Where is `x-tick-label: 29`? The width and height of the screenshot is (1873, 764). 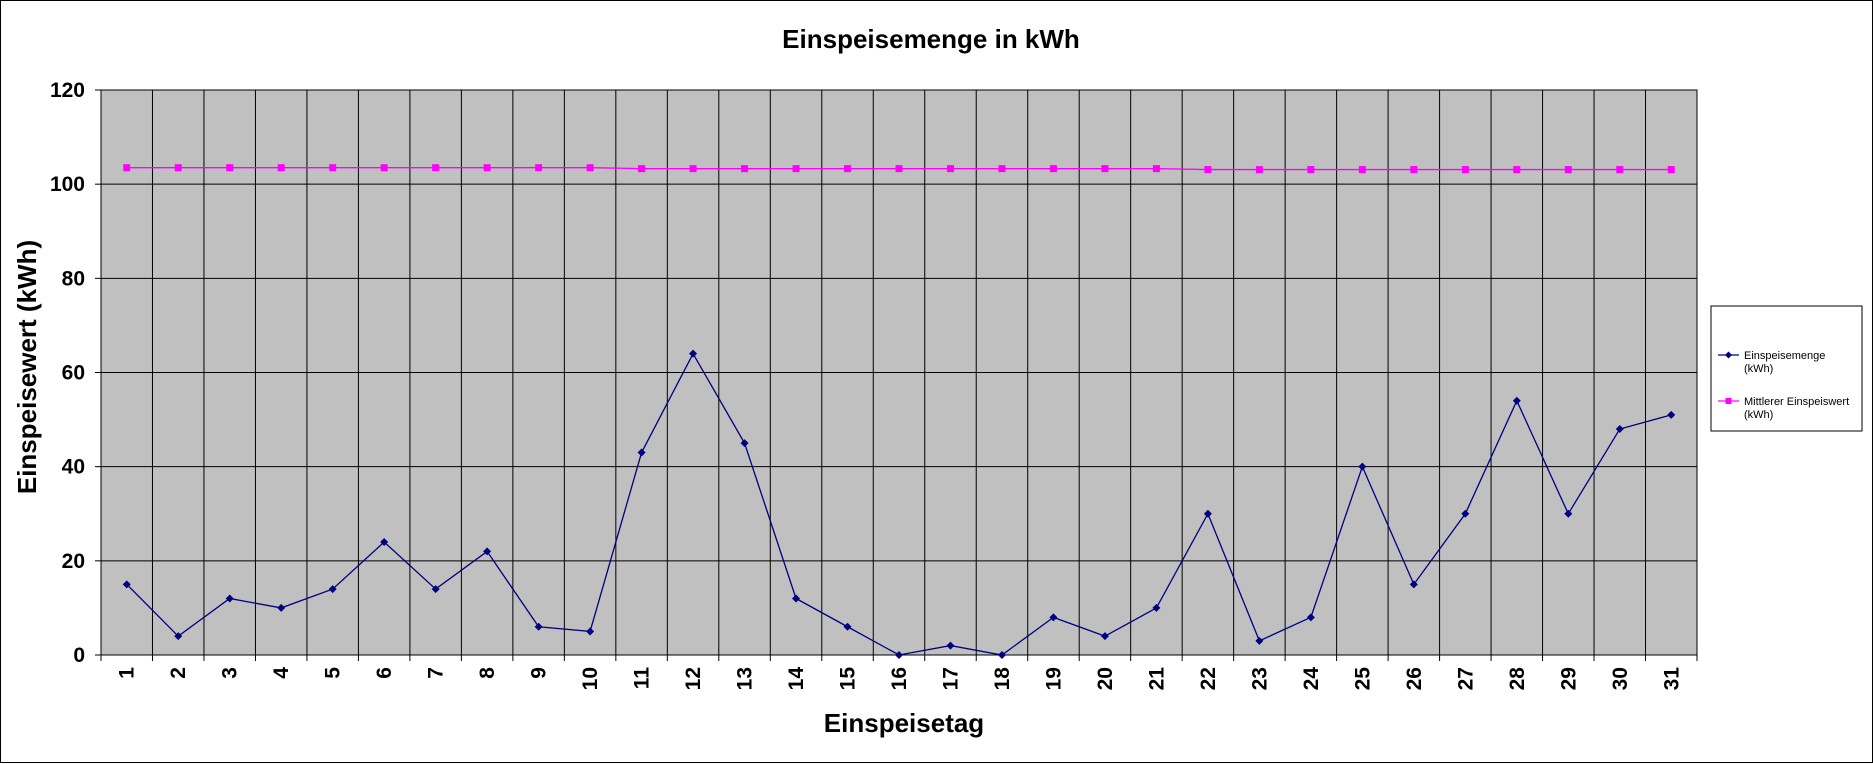 x-tick-label: 29 is located at coordinates (1568, 678).